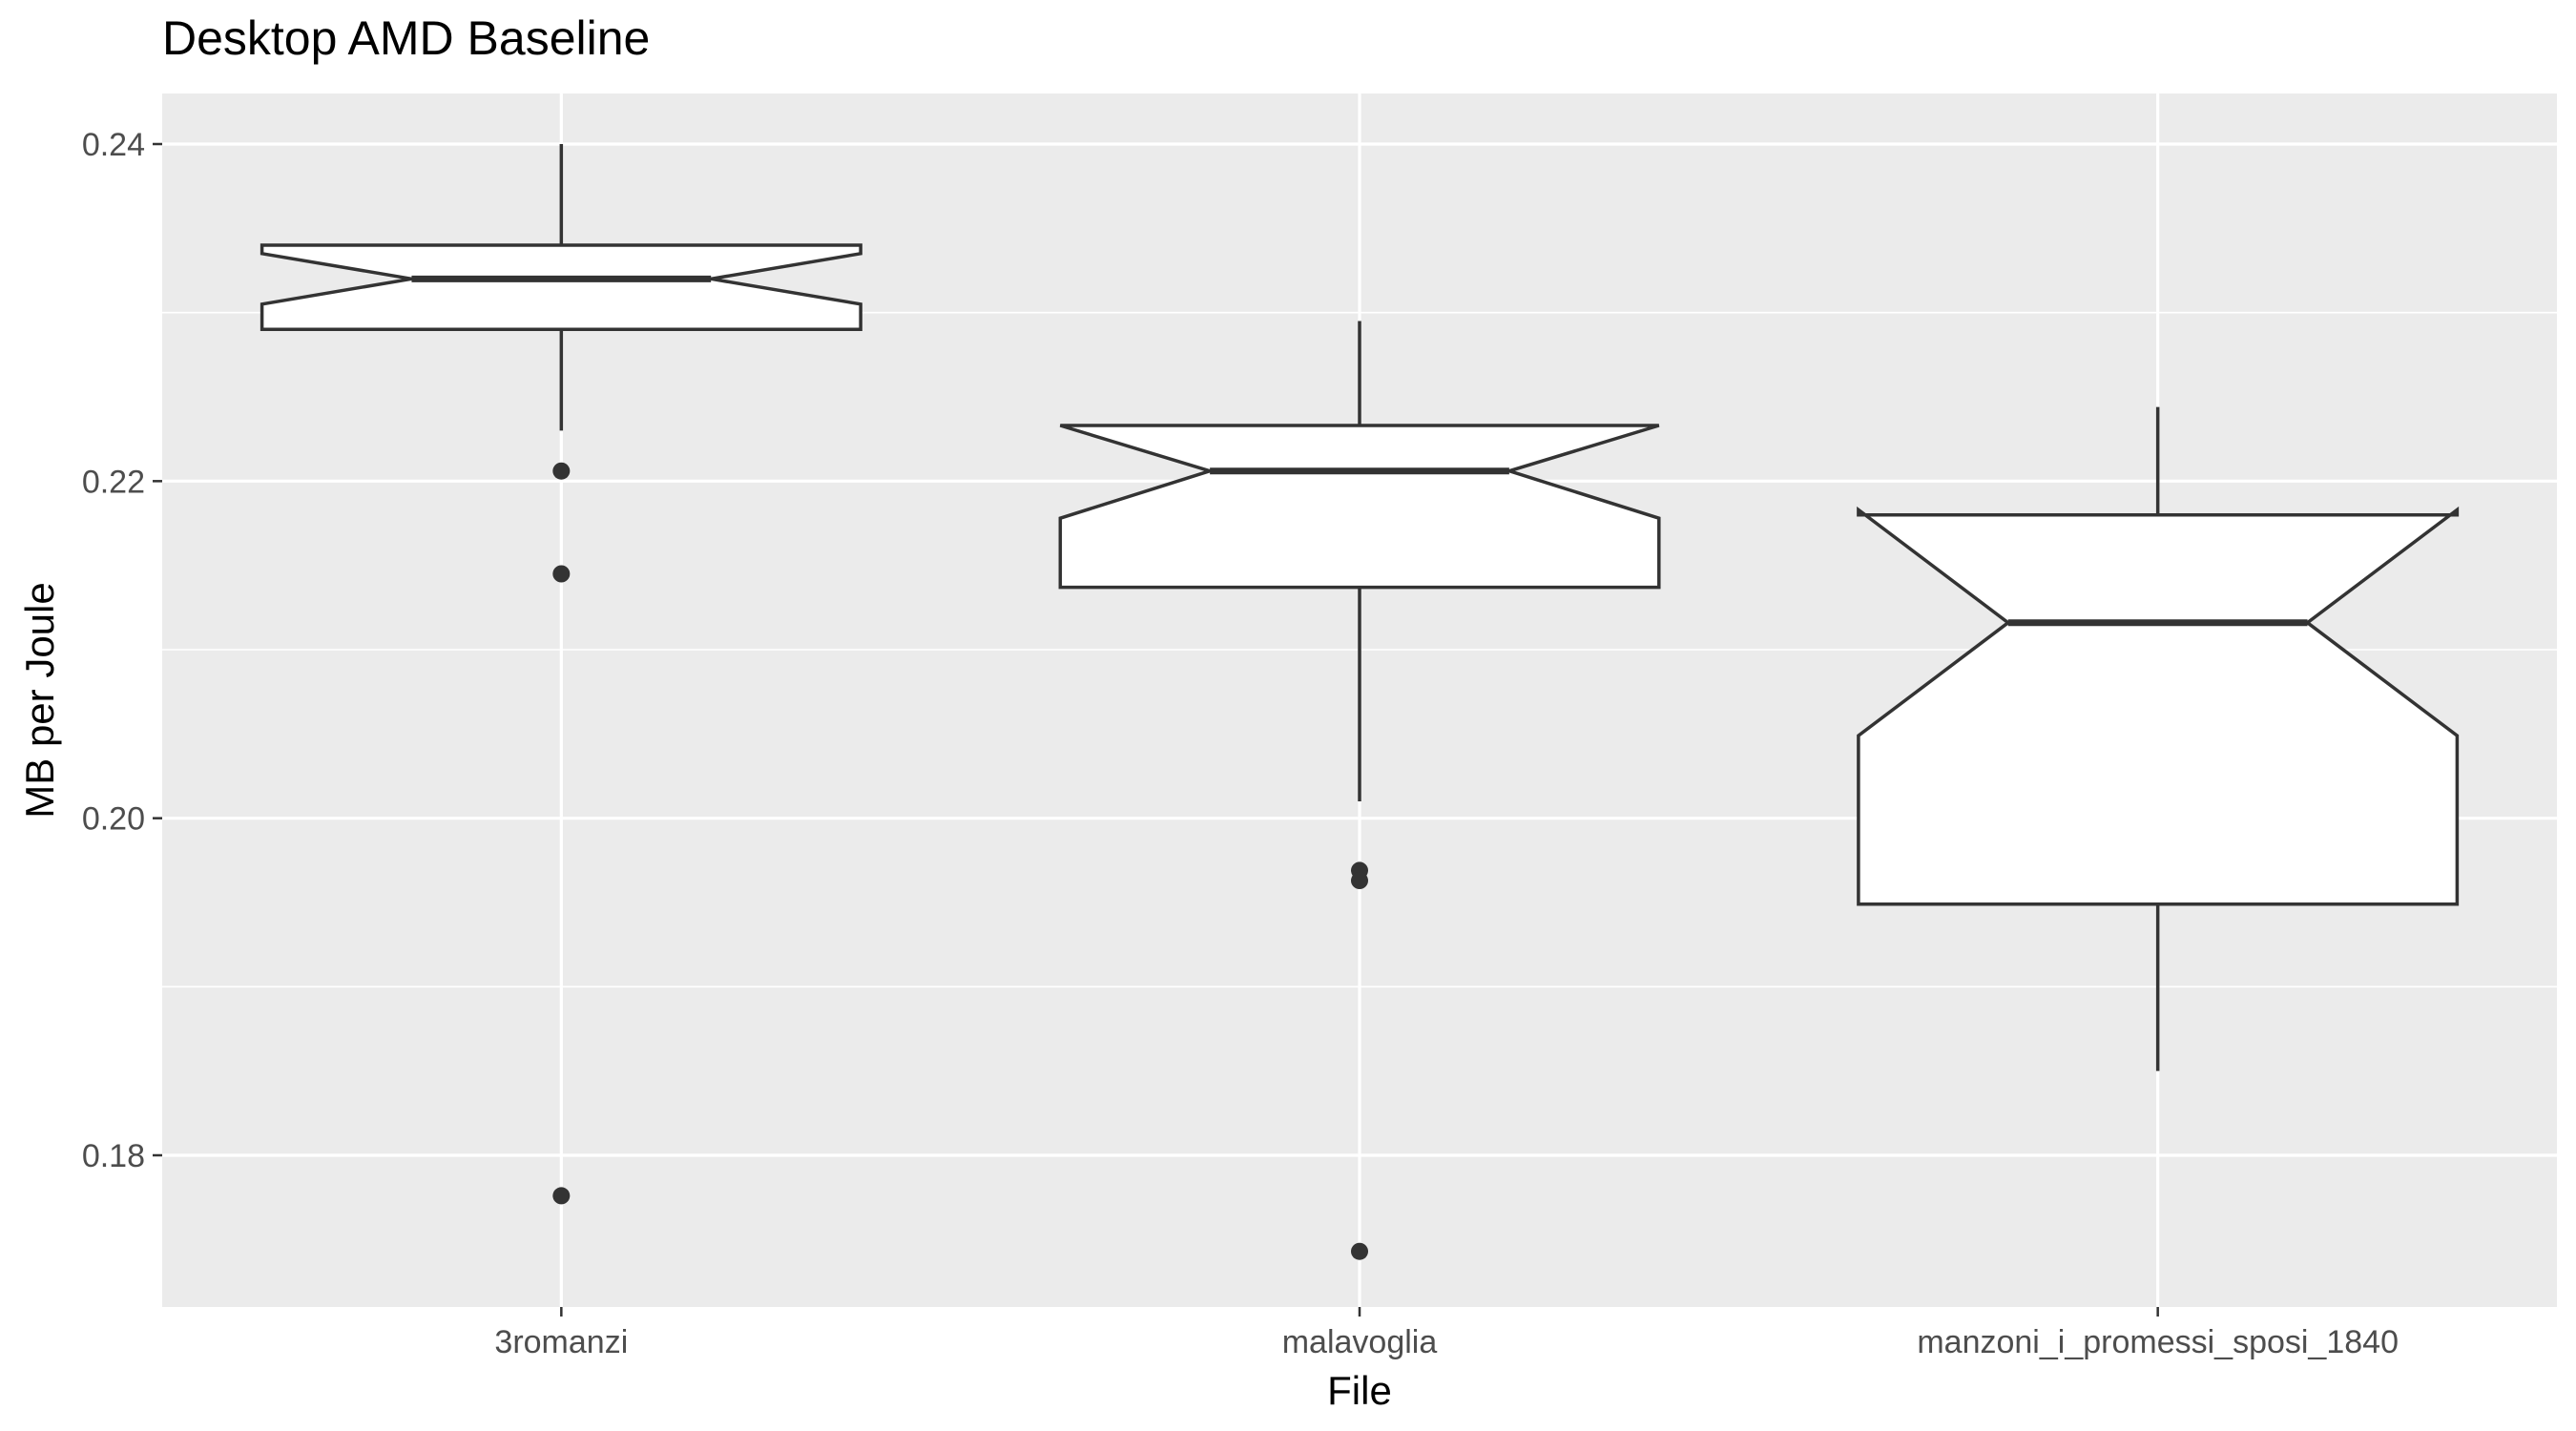 The image size is (2576, 1431). Describe the element at coordinates (1359, 1390) in the screenshot. I see `x-axis-label: File` at that location.